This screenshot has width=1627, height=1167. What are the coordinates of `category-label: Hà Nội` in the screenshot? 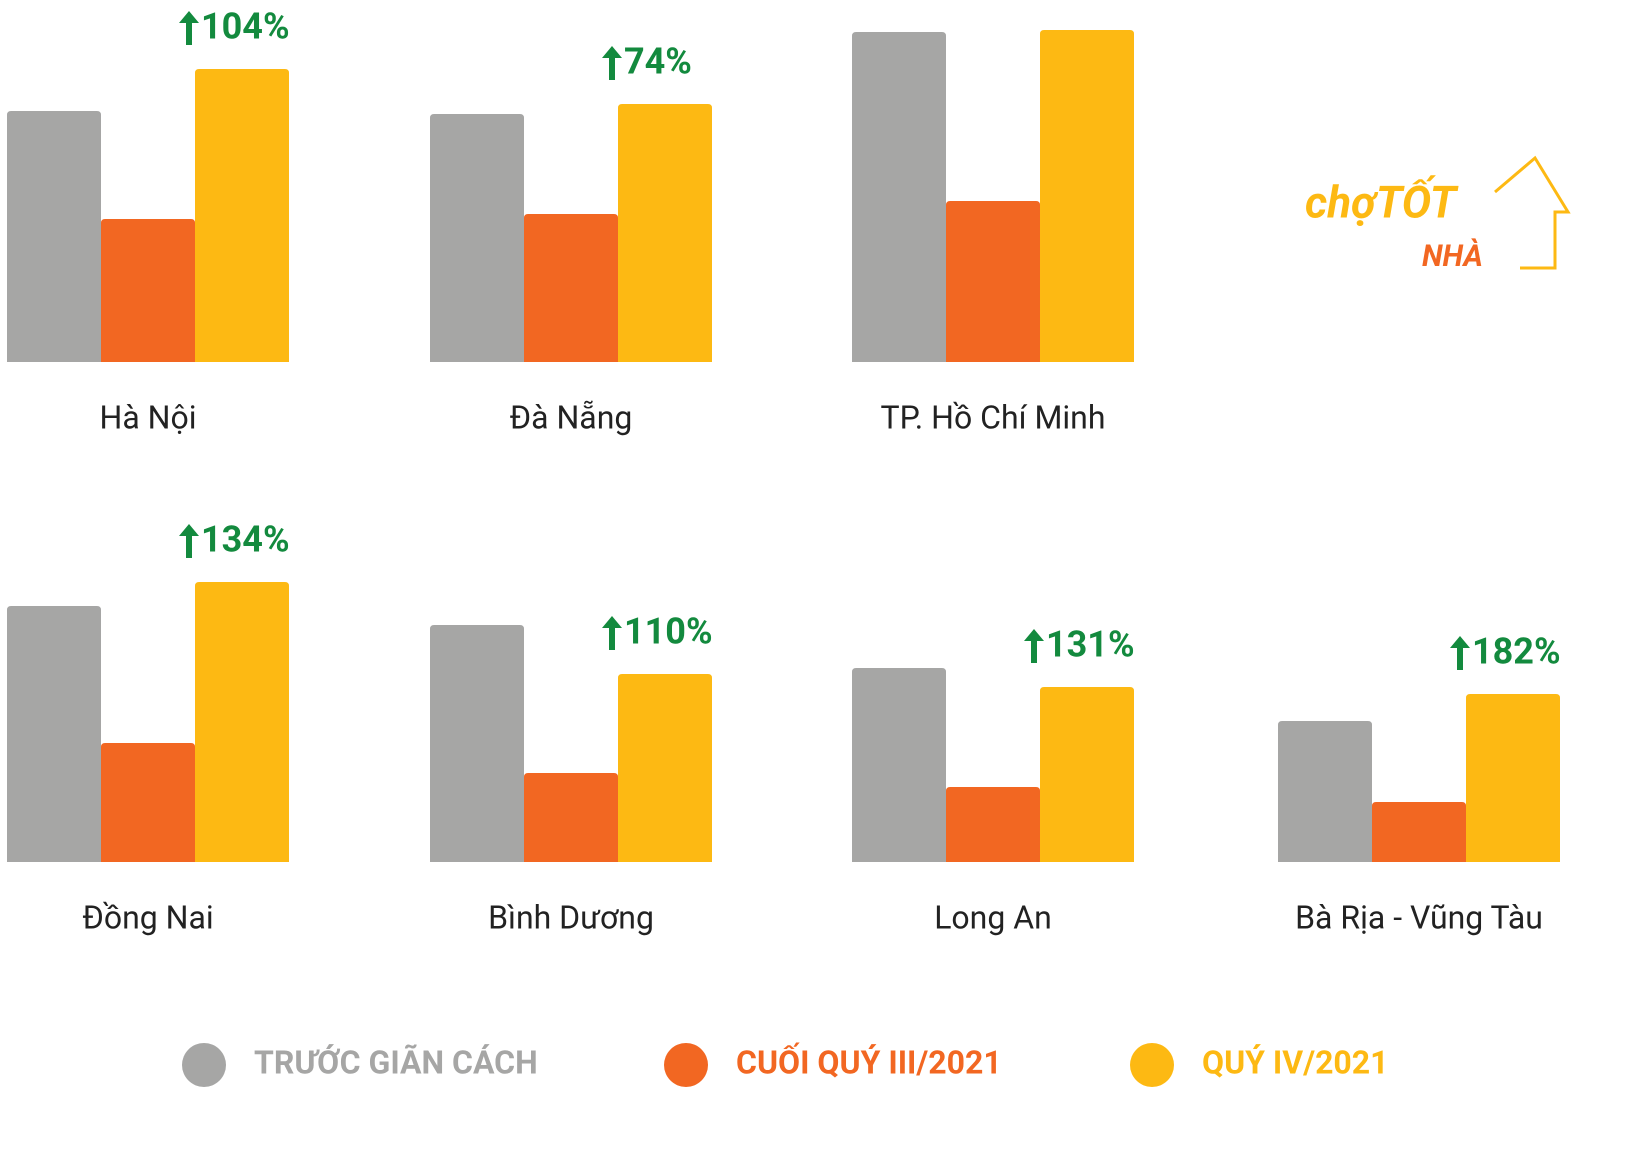 It's located at (147, 417).